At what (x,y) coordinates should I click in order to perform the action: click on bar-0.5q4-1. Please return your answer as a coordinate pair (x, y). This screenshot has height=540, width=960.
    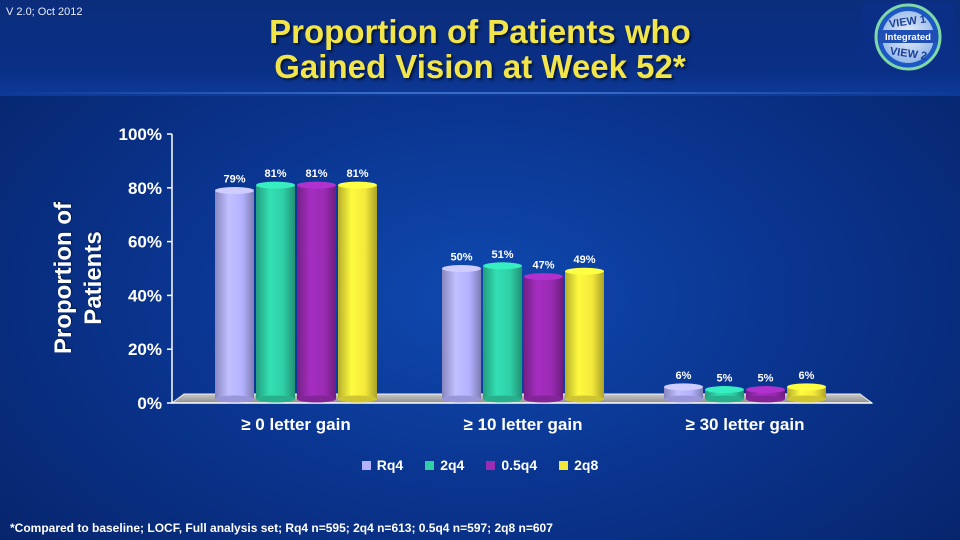
    Looking at the image, I should click on (543, 338).